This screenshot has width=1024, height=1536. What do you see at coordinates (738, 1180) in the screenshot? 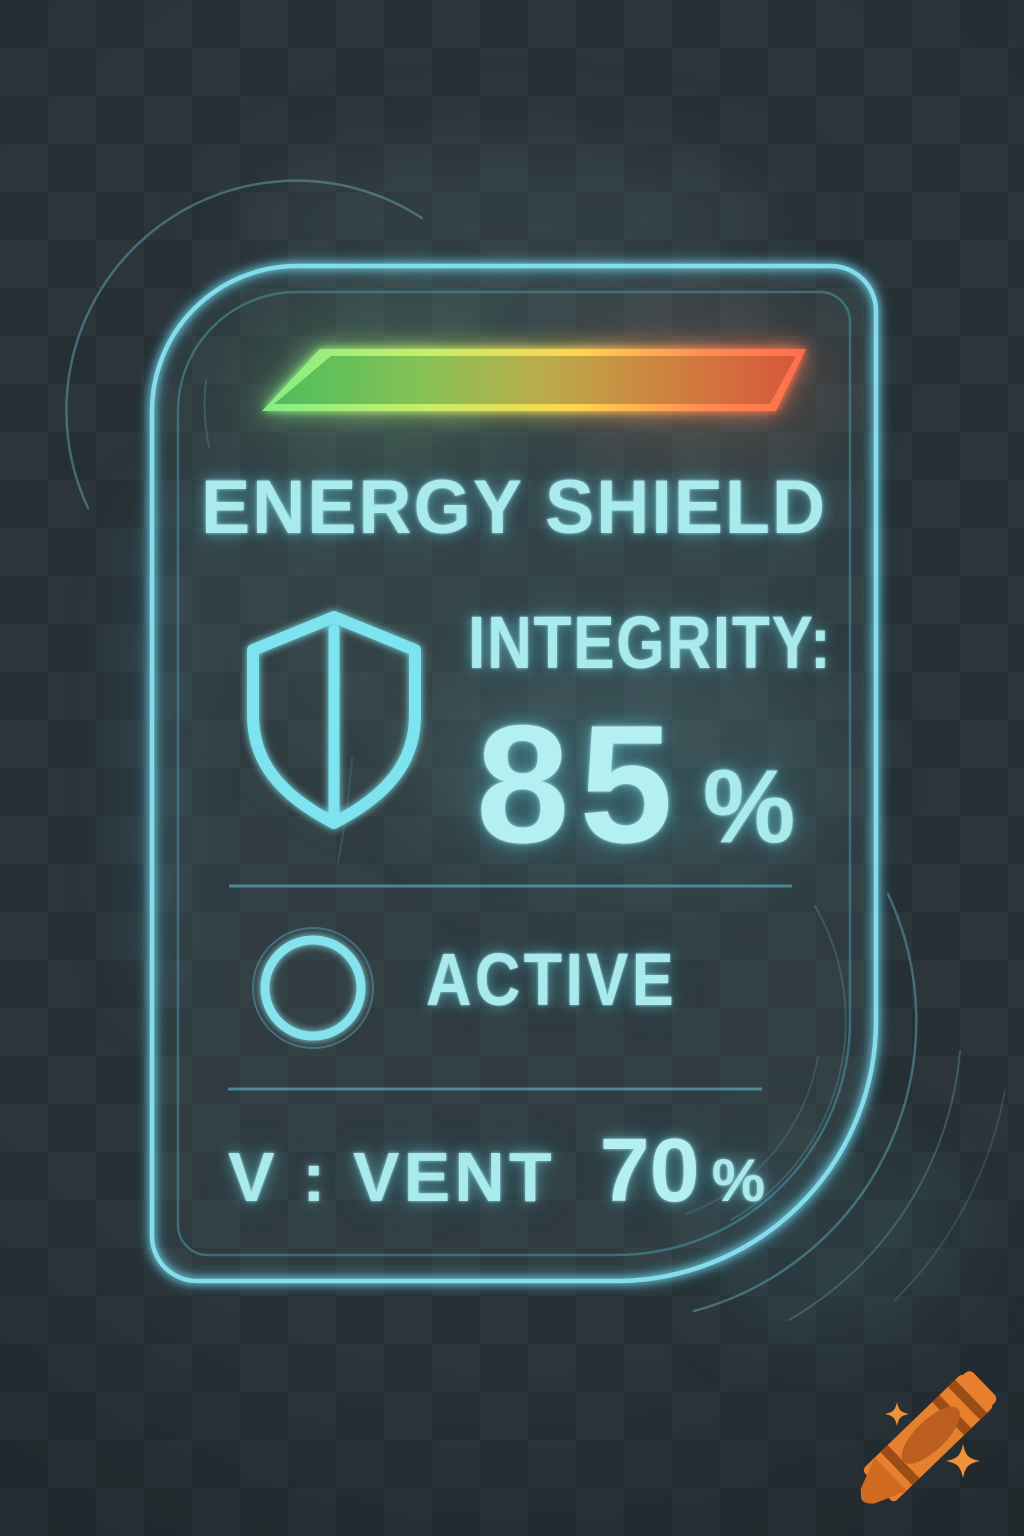
I see `vent-unit: %` at bounding box center [738, 1180].